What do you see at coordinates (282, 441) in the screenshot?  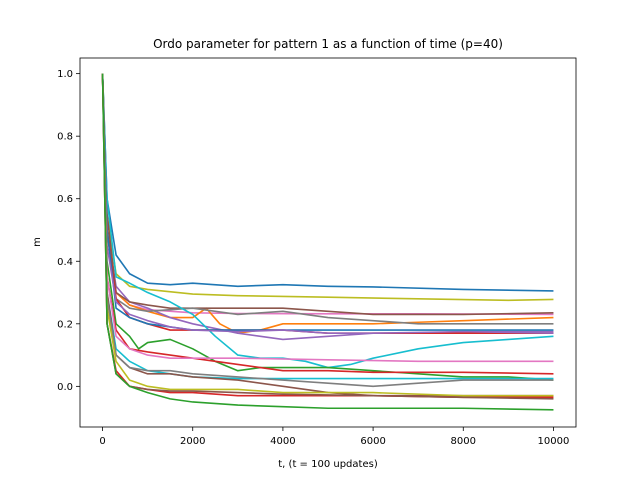 I see `x-tick-label: 4000` at bounding box center [282, 441].